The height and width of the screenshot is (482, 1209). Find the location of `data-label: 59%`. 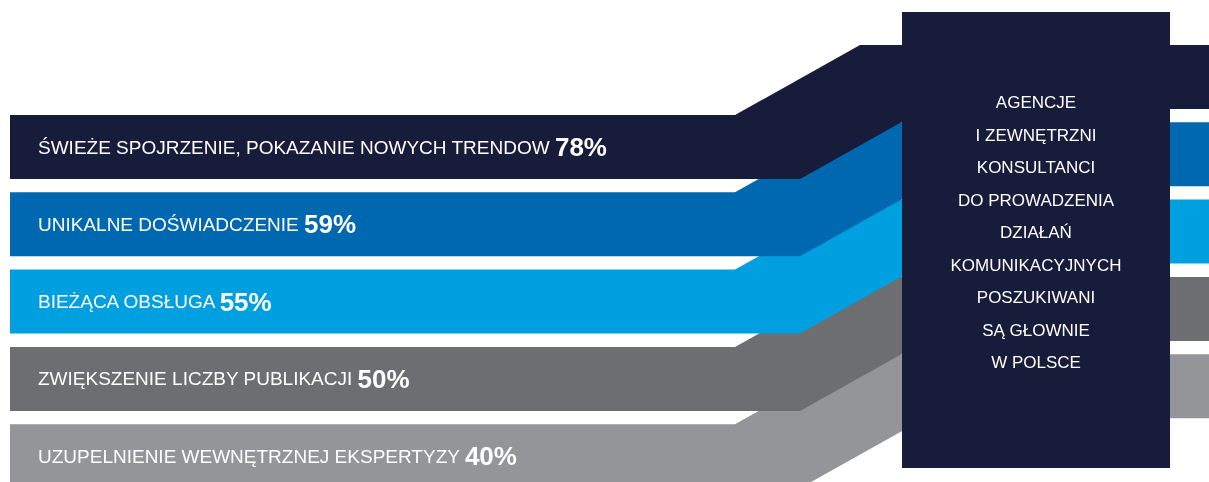

data-label: 59% is located at coordinates (330, 224).